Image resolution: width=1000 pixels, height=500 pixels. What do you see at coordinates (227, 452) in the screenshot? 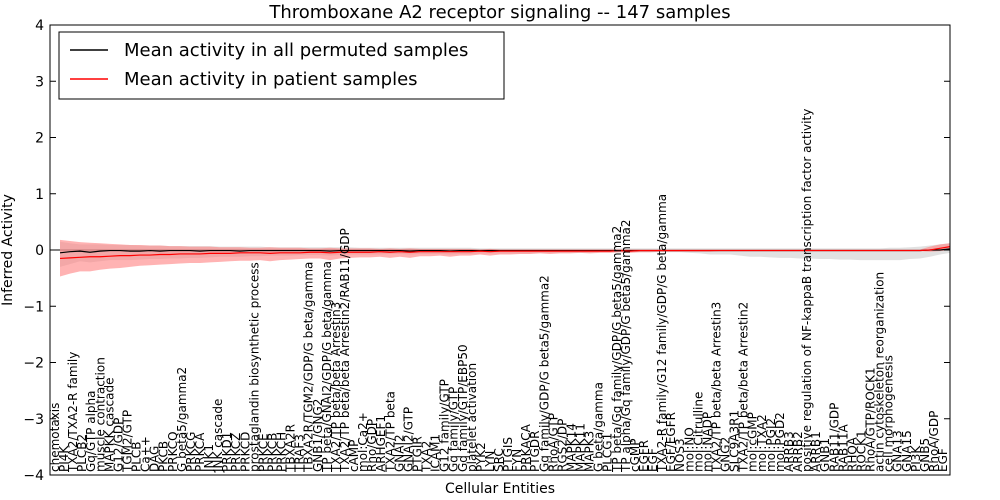
I see `x-tick-label: PRKD1` at bounding box center [227, 452].